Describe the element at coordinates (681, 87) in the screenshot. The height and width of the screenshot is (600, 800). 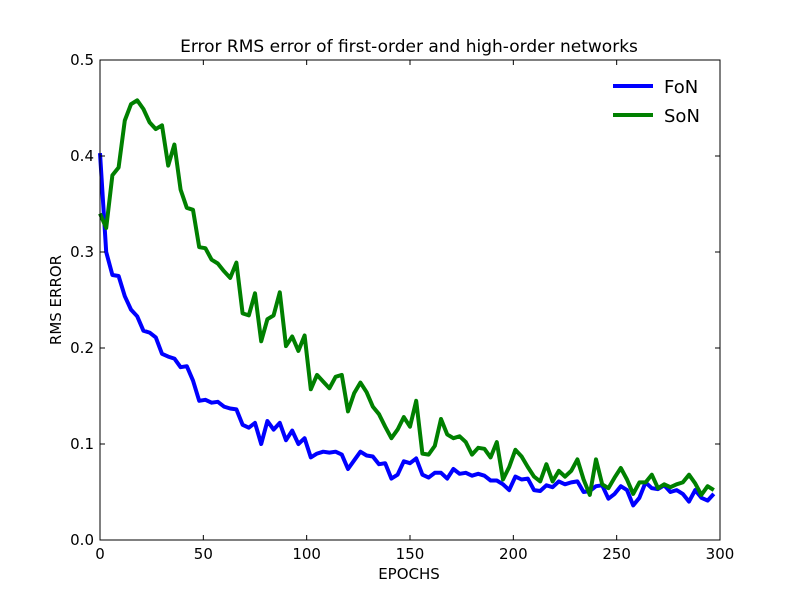
I see `legend-label-fon: FoN` at that location.